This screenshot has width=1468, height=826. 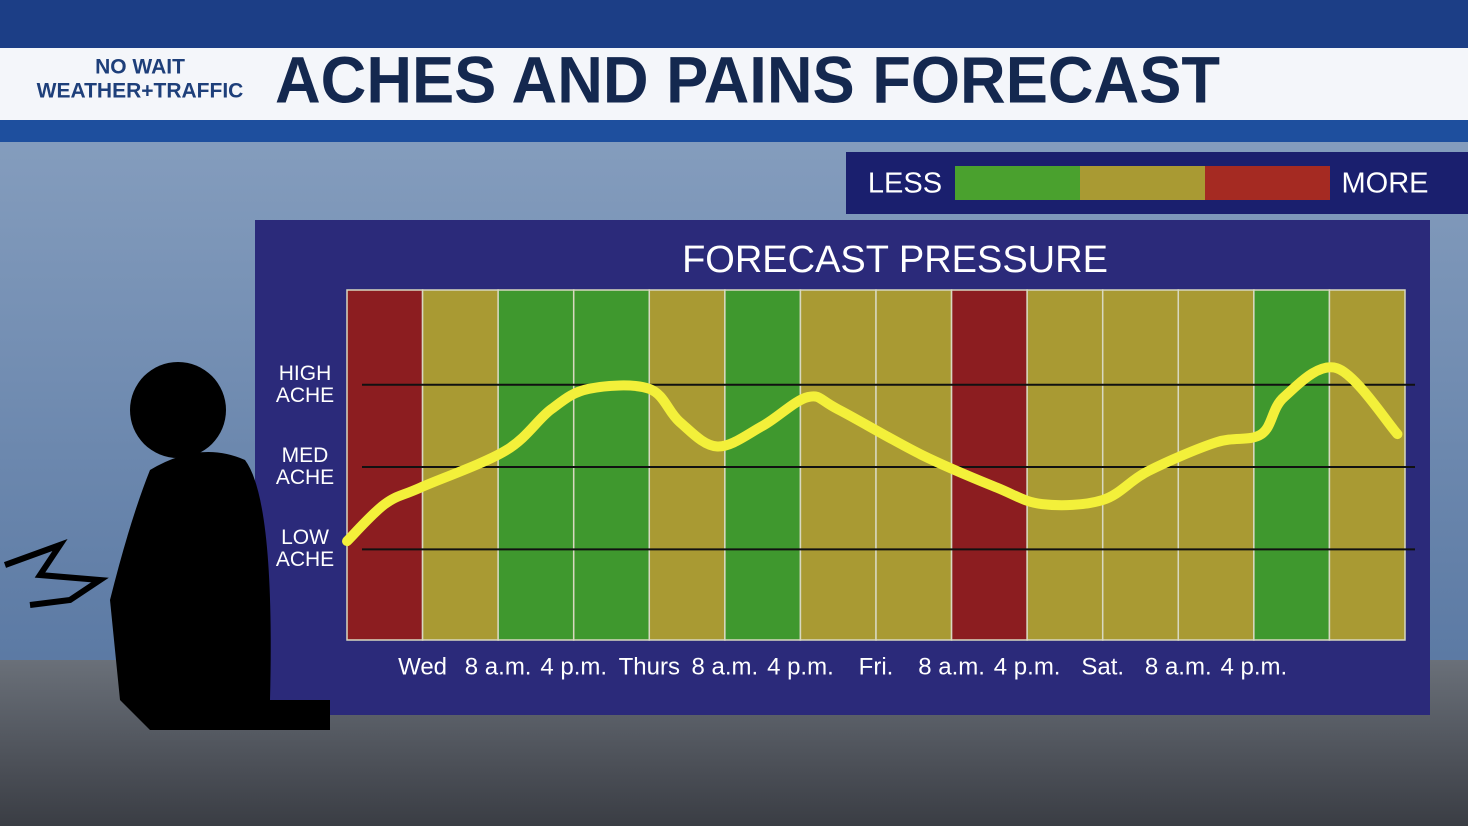 I want to click on page-title: ACHES AND PAINS FORECAST, so click(x=747, y=79).